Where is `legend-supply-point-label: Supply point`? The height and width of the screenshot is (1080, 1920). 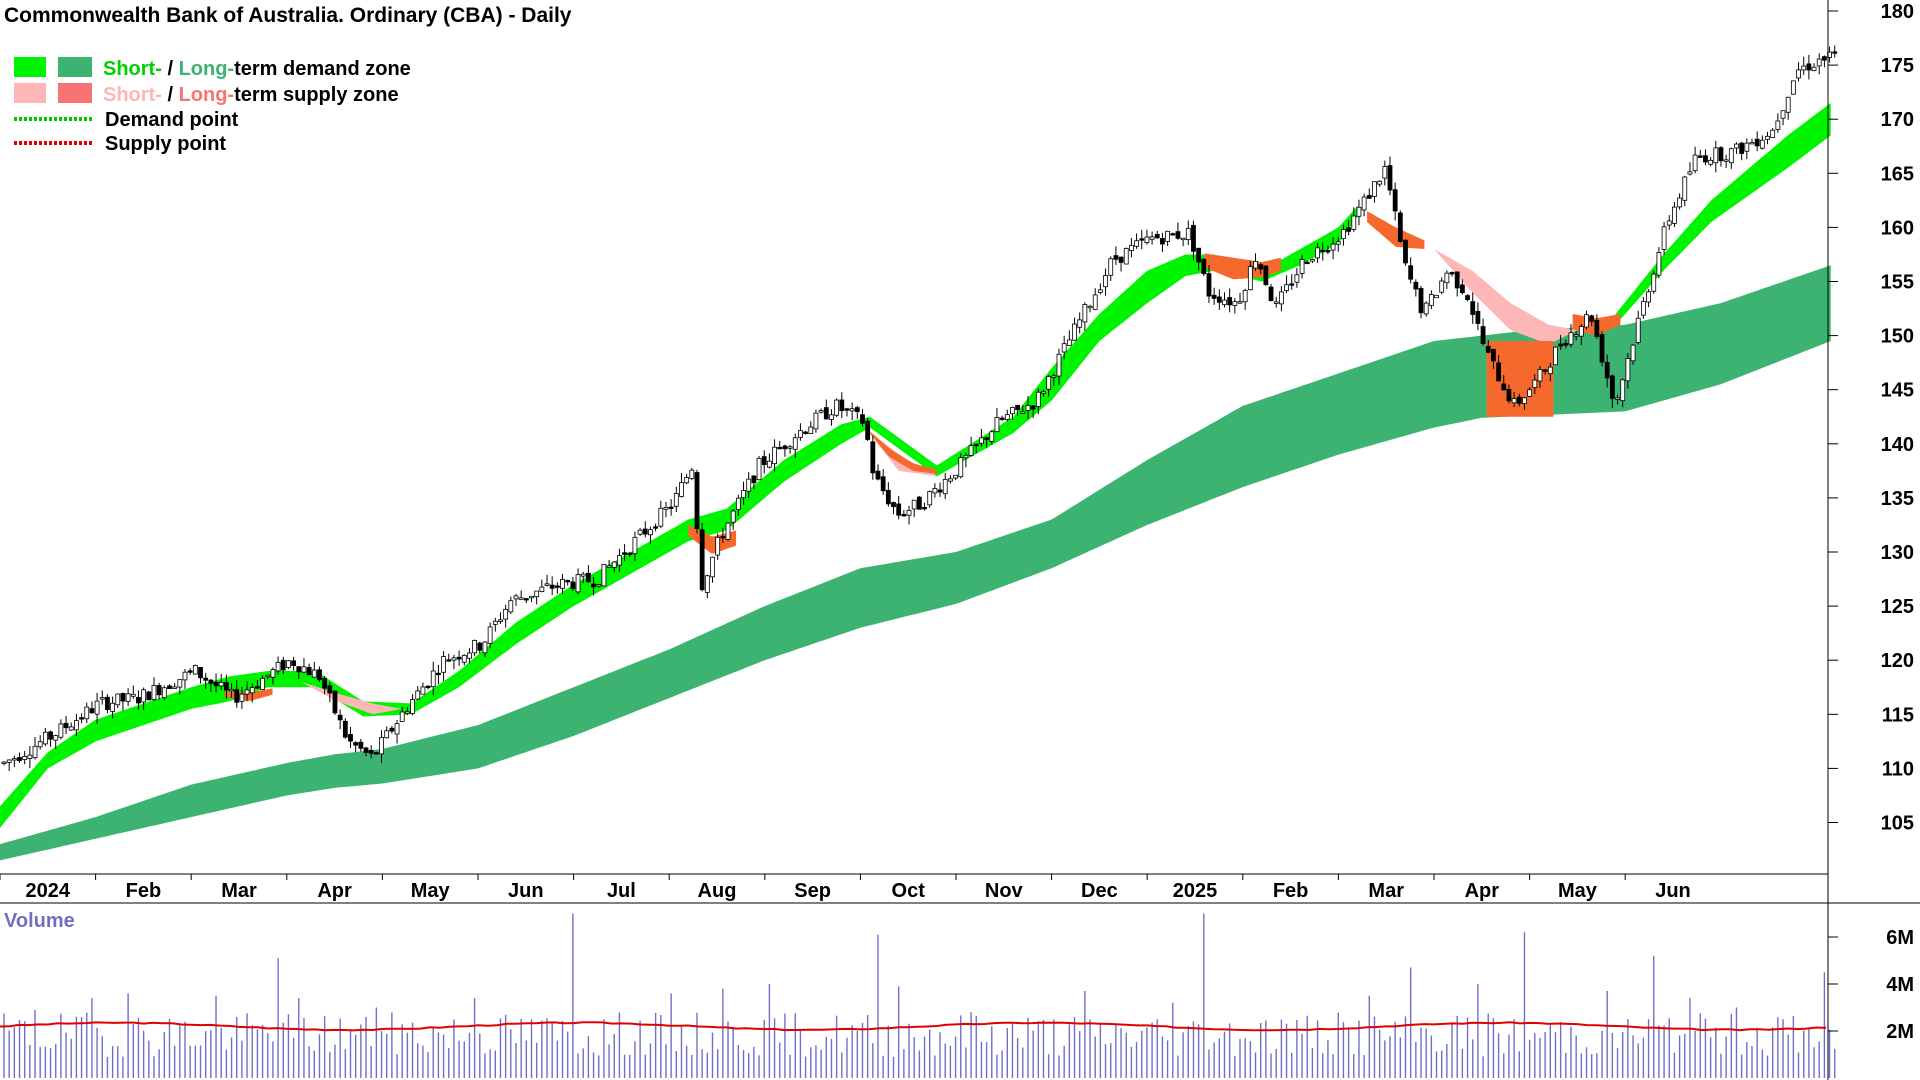
legend-supply-point-label: Supply point is located at coordinates (165, 144).